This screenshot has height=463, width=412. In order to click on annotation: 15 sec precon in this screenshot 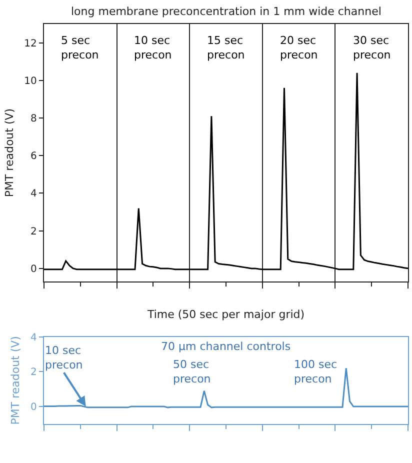, I will do `click(226, 48)`.